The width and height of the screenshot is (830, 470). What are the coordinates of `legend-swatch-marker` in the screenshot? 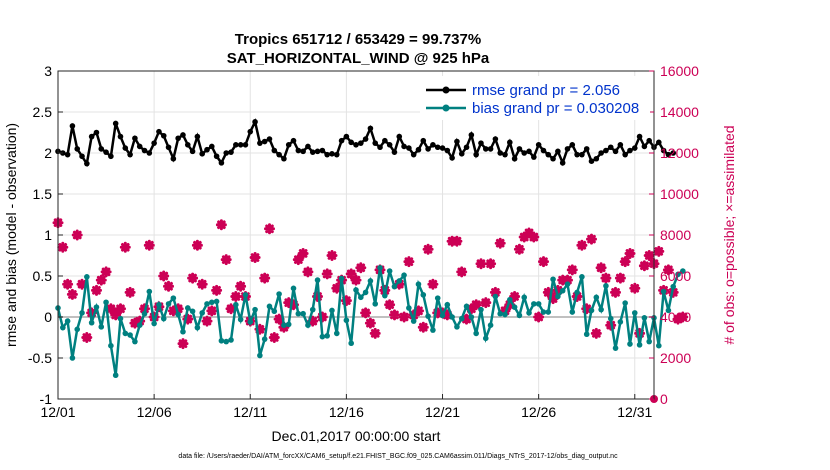 It's located at (446, 90).